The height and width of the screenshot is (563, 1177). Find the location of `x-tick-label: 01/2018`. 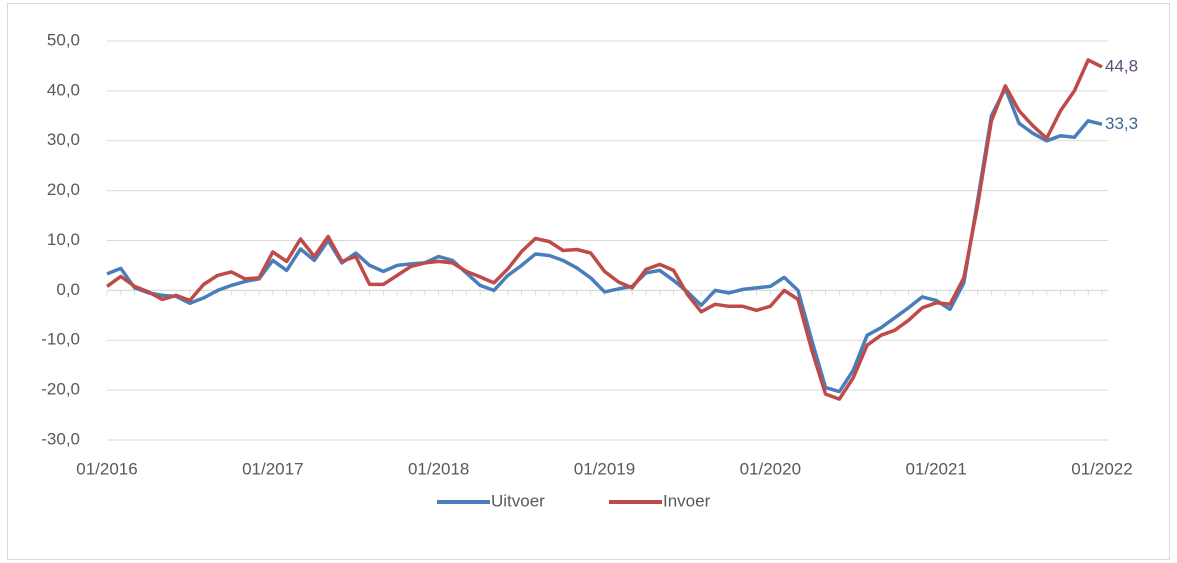

x-tick-label: 01/2018 is located at coordinates (438, 468).